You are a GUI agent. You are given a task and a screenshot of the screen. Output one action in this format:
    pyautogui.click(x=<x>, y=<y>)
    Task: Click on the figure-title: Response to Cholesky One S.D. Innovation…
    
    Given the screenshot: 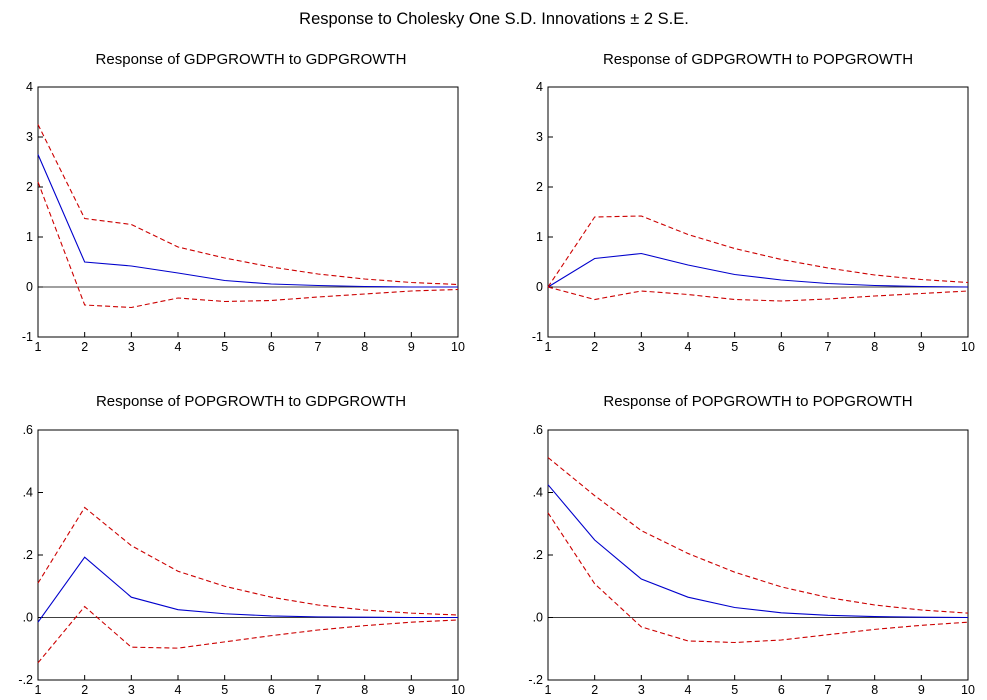 What is the action you would take?
    pyautogui.click(x=494, y=19)
    